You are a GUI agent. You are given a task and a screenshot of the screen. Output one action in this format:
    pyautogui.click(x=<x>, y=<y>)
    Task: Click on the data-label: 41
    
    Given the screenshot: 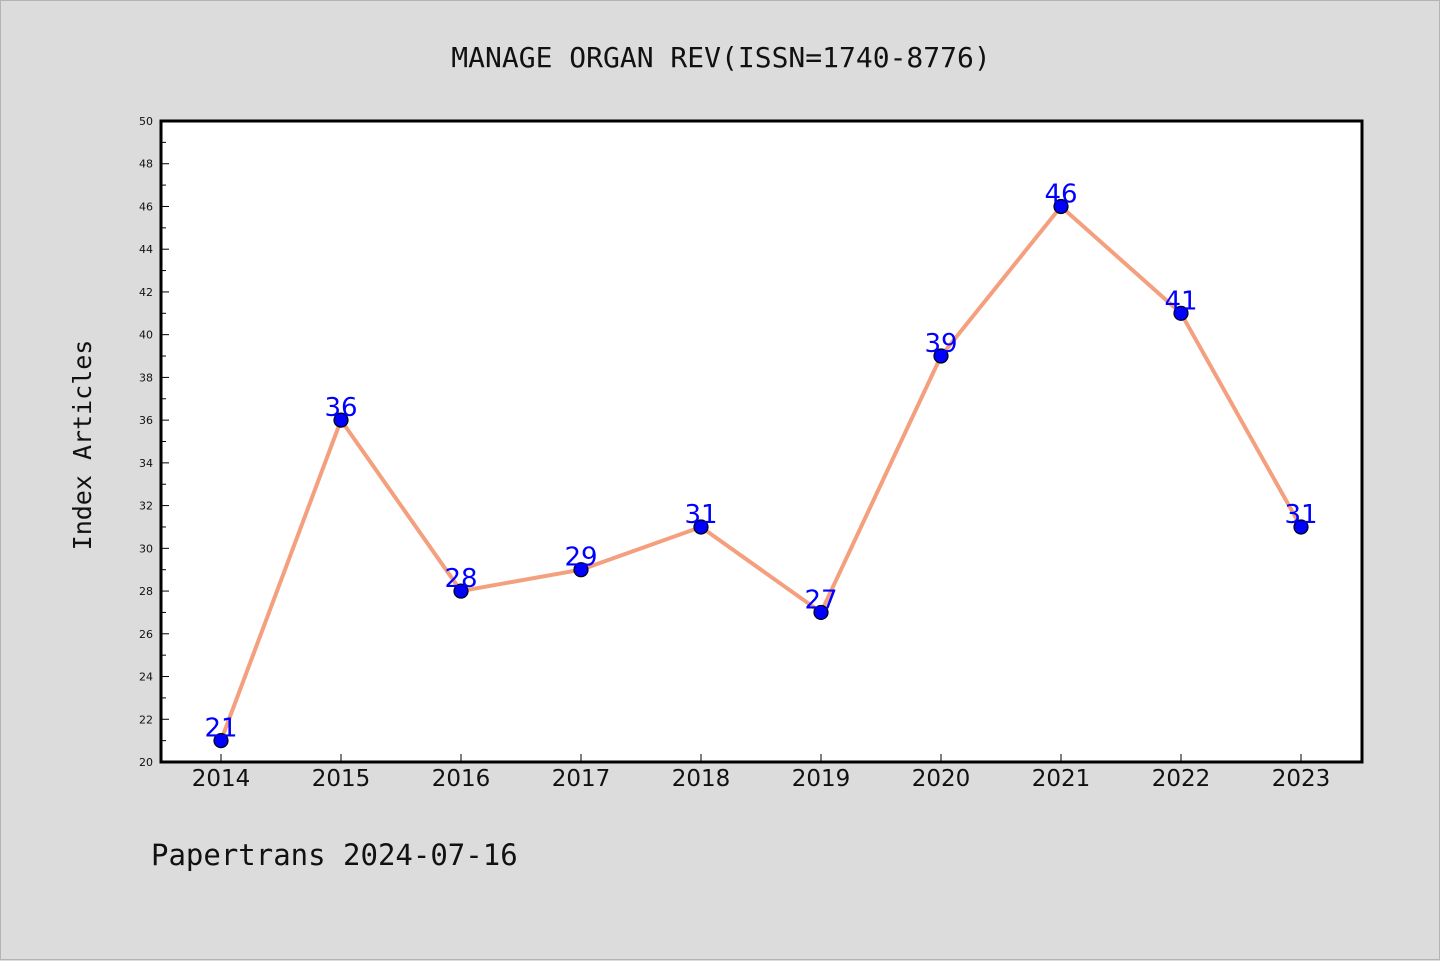 What is the action you would take?
    pyautogui.click(x=1180, y=301)
    